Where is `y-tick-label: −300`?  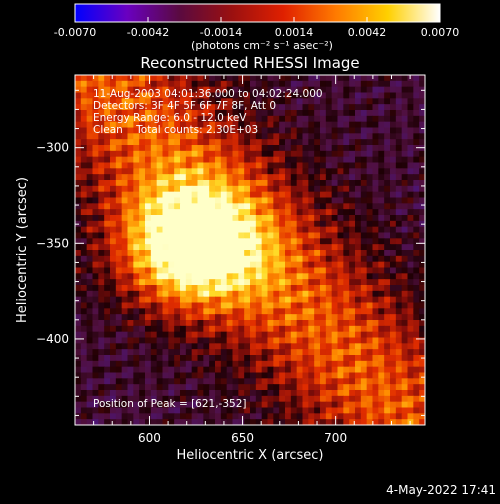
y-tick-label: −300 is located at coordinates (52, 148).